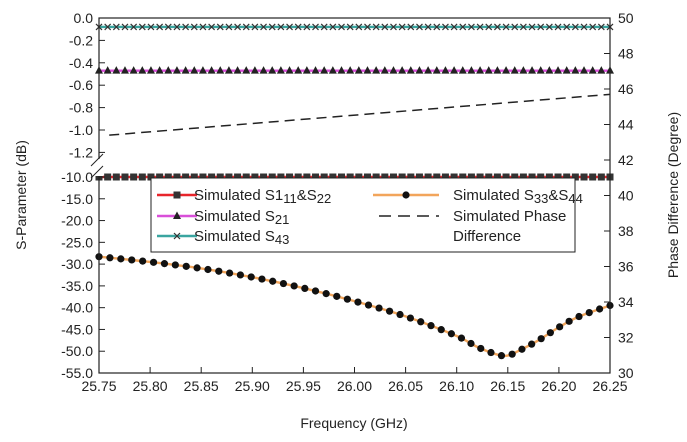 This screenshot has height=442, width=687. I want to click on y-left-tick-label: -20.0, so click(77, 221).